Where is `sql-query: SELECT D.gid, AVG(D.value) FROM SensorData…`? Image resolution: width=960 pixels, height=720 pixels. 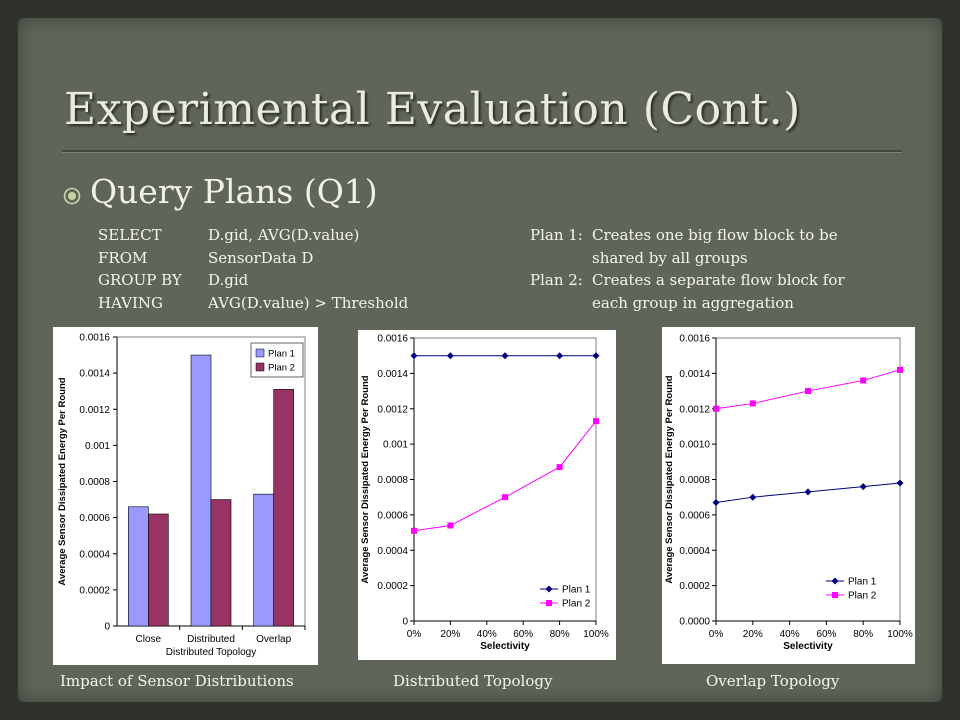 sql-query: SELECT D.gid, AVG(D.value) FROM SensorData… is located at coordinates (253, 269).